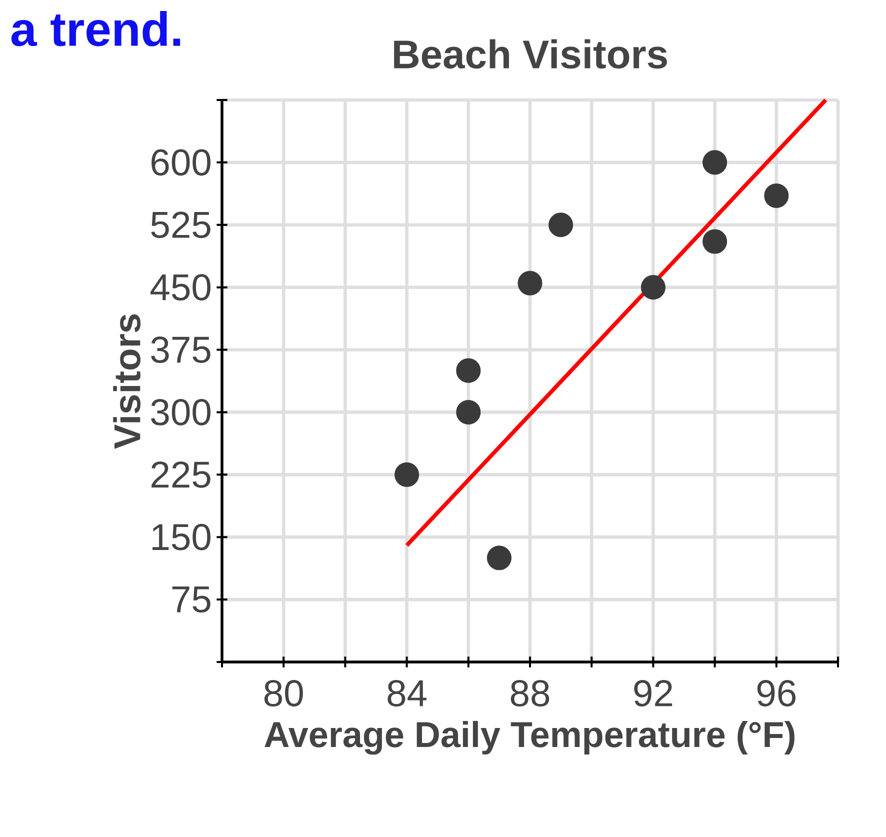 This screenshot has width=886, height=837. What do you see at coordinates (181, 537) in the screenshot?
I see `y-tick-label: 150` at bounding box center [181, 537].